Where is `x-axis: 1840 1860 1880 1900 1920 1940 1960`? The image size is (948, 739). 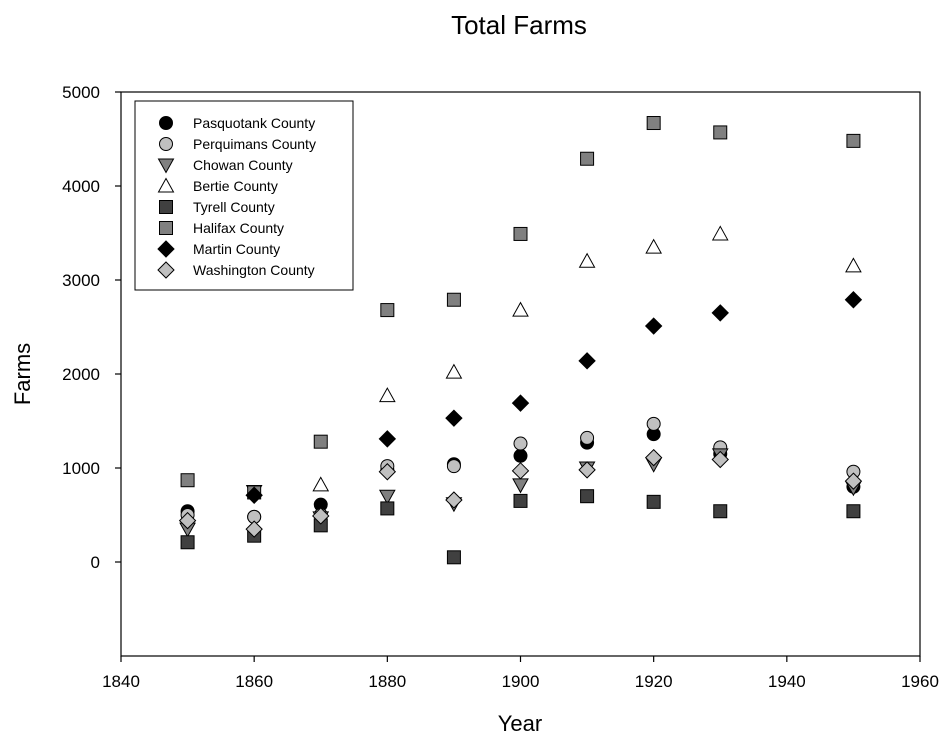
x-axis: 1840 1860 1880 1900 1920 1940 1960 is located at coordinates (520, 673).